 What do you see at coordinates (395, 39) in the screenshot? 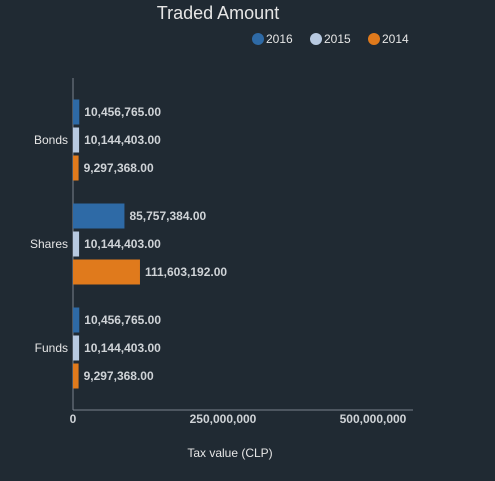
I see `legend-label-2014: 2014` at bounding box center [395, 39].